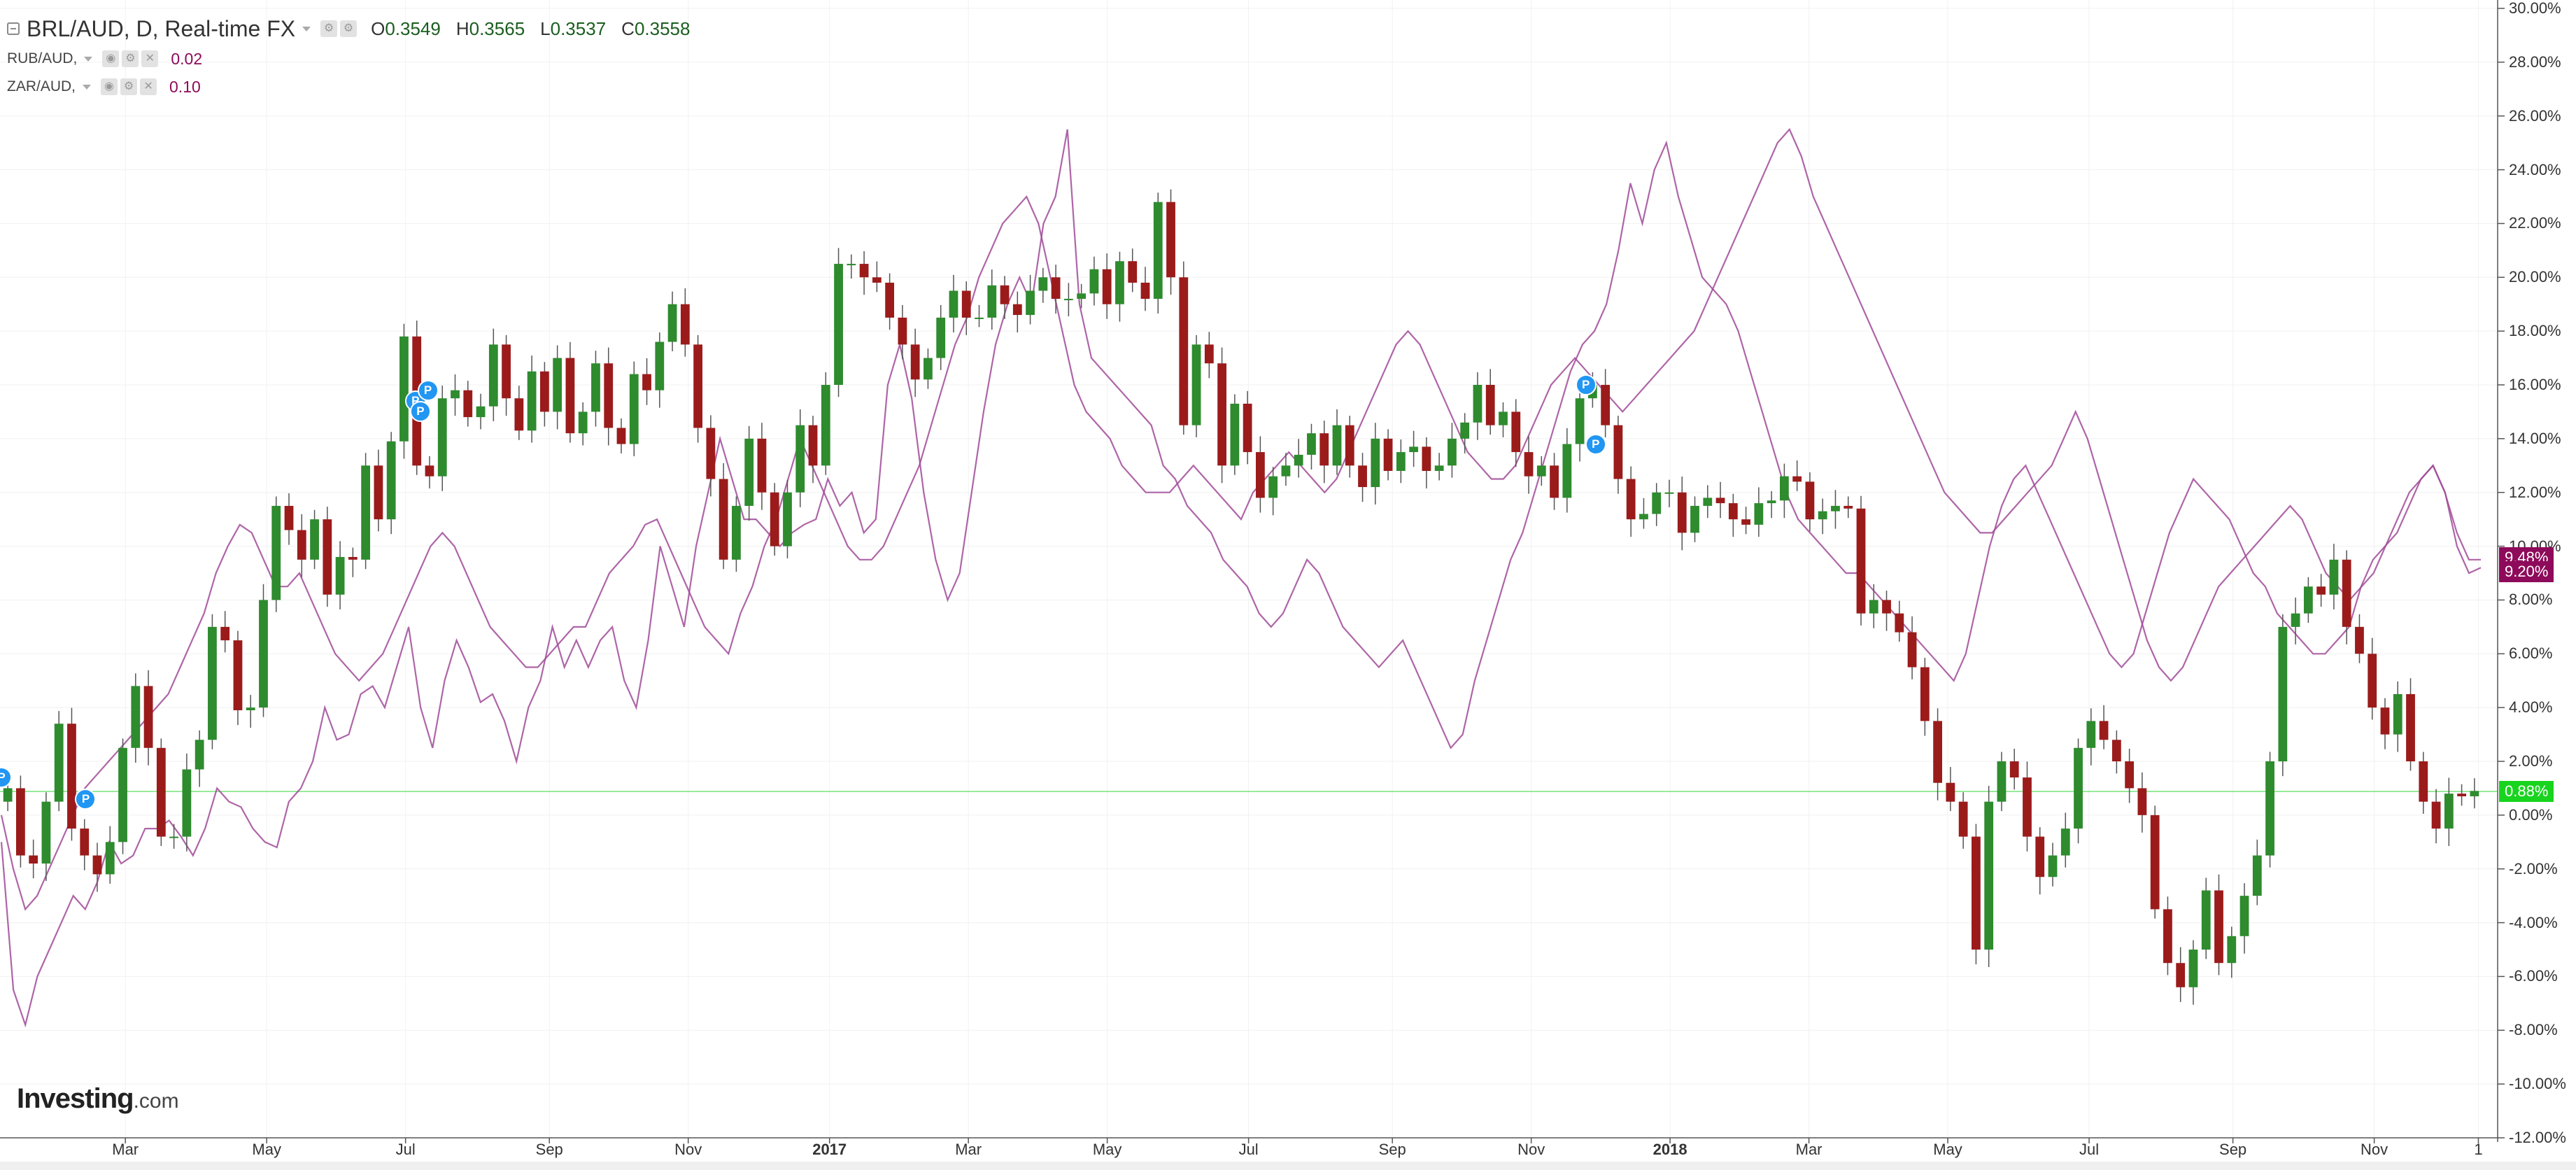 Image resolution: width=2576 pixels, height=1170 pixels. Describe the element at coordinates (161, 28) in the screenshot. I see `main-series-title: BRL/AUD, D, Real-time FX` at that location.